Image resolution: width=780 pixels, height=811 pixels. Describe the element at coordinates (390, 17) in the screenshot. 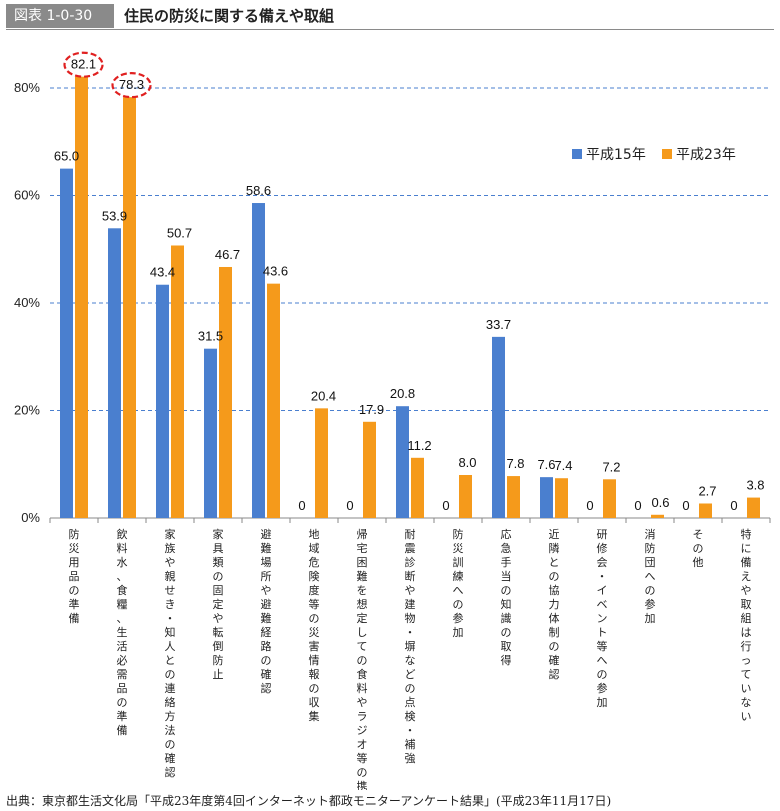

I see `figure-header: 図表 1-0-30 住民の防災に関する備えや取組` at that location.